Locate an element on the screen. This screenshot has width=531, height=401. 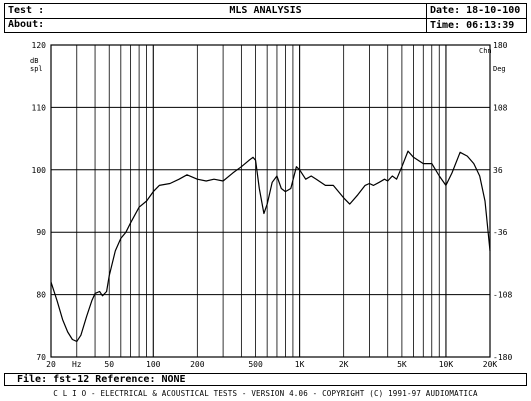
about-label: About: is located at coordinates (26, 24).